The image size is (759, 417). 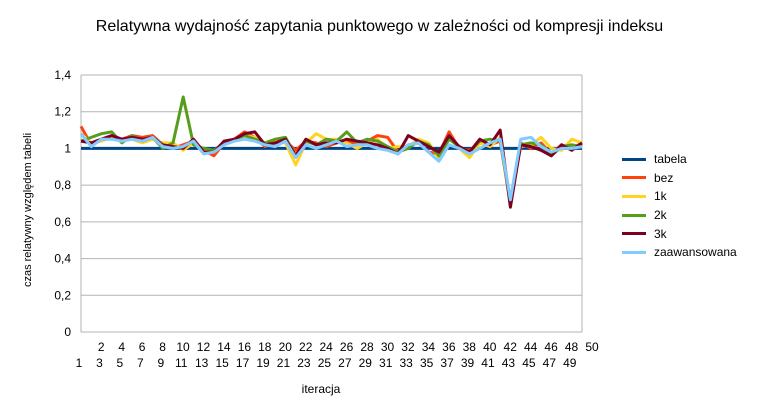 What do you see at coordinates (79, 363) in the screenshot?
I see `x-tick-label: 1` at bounding box center [79, 363].